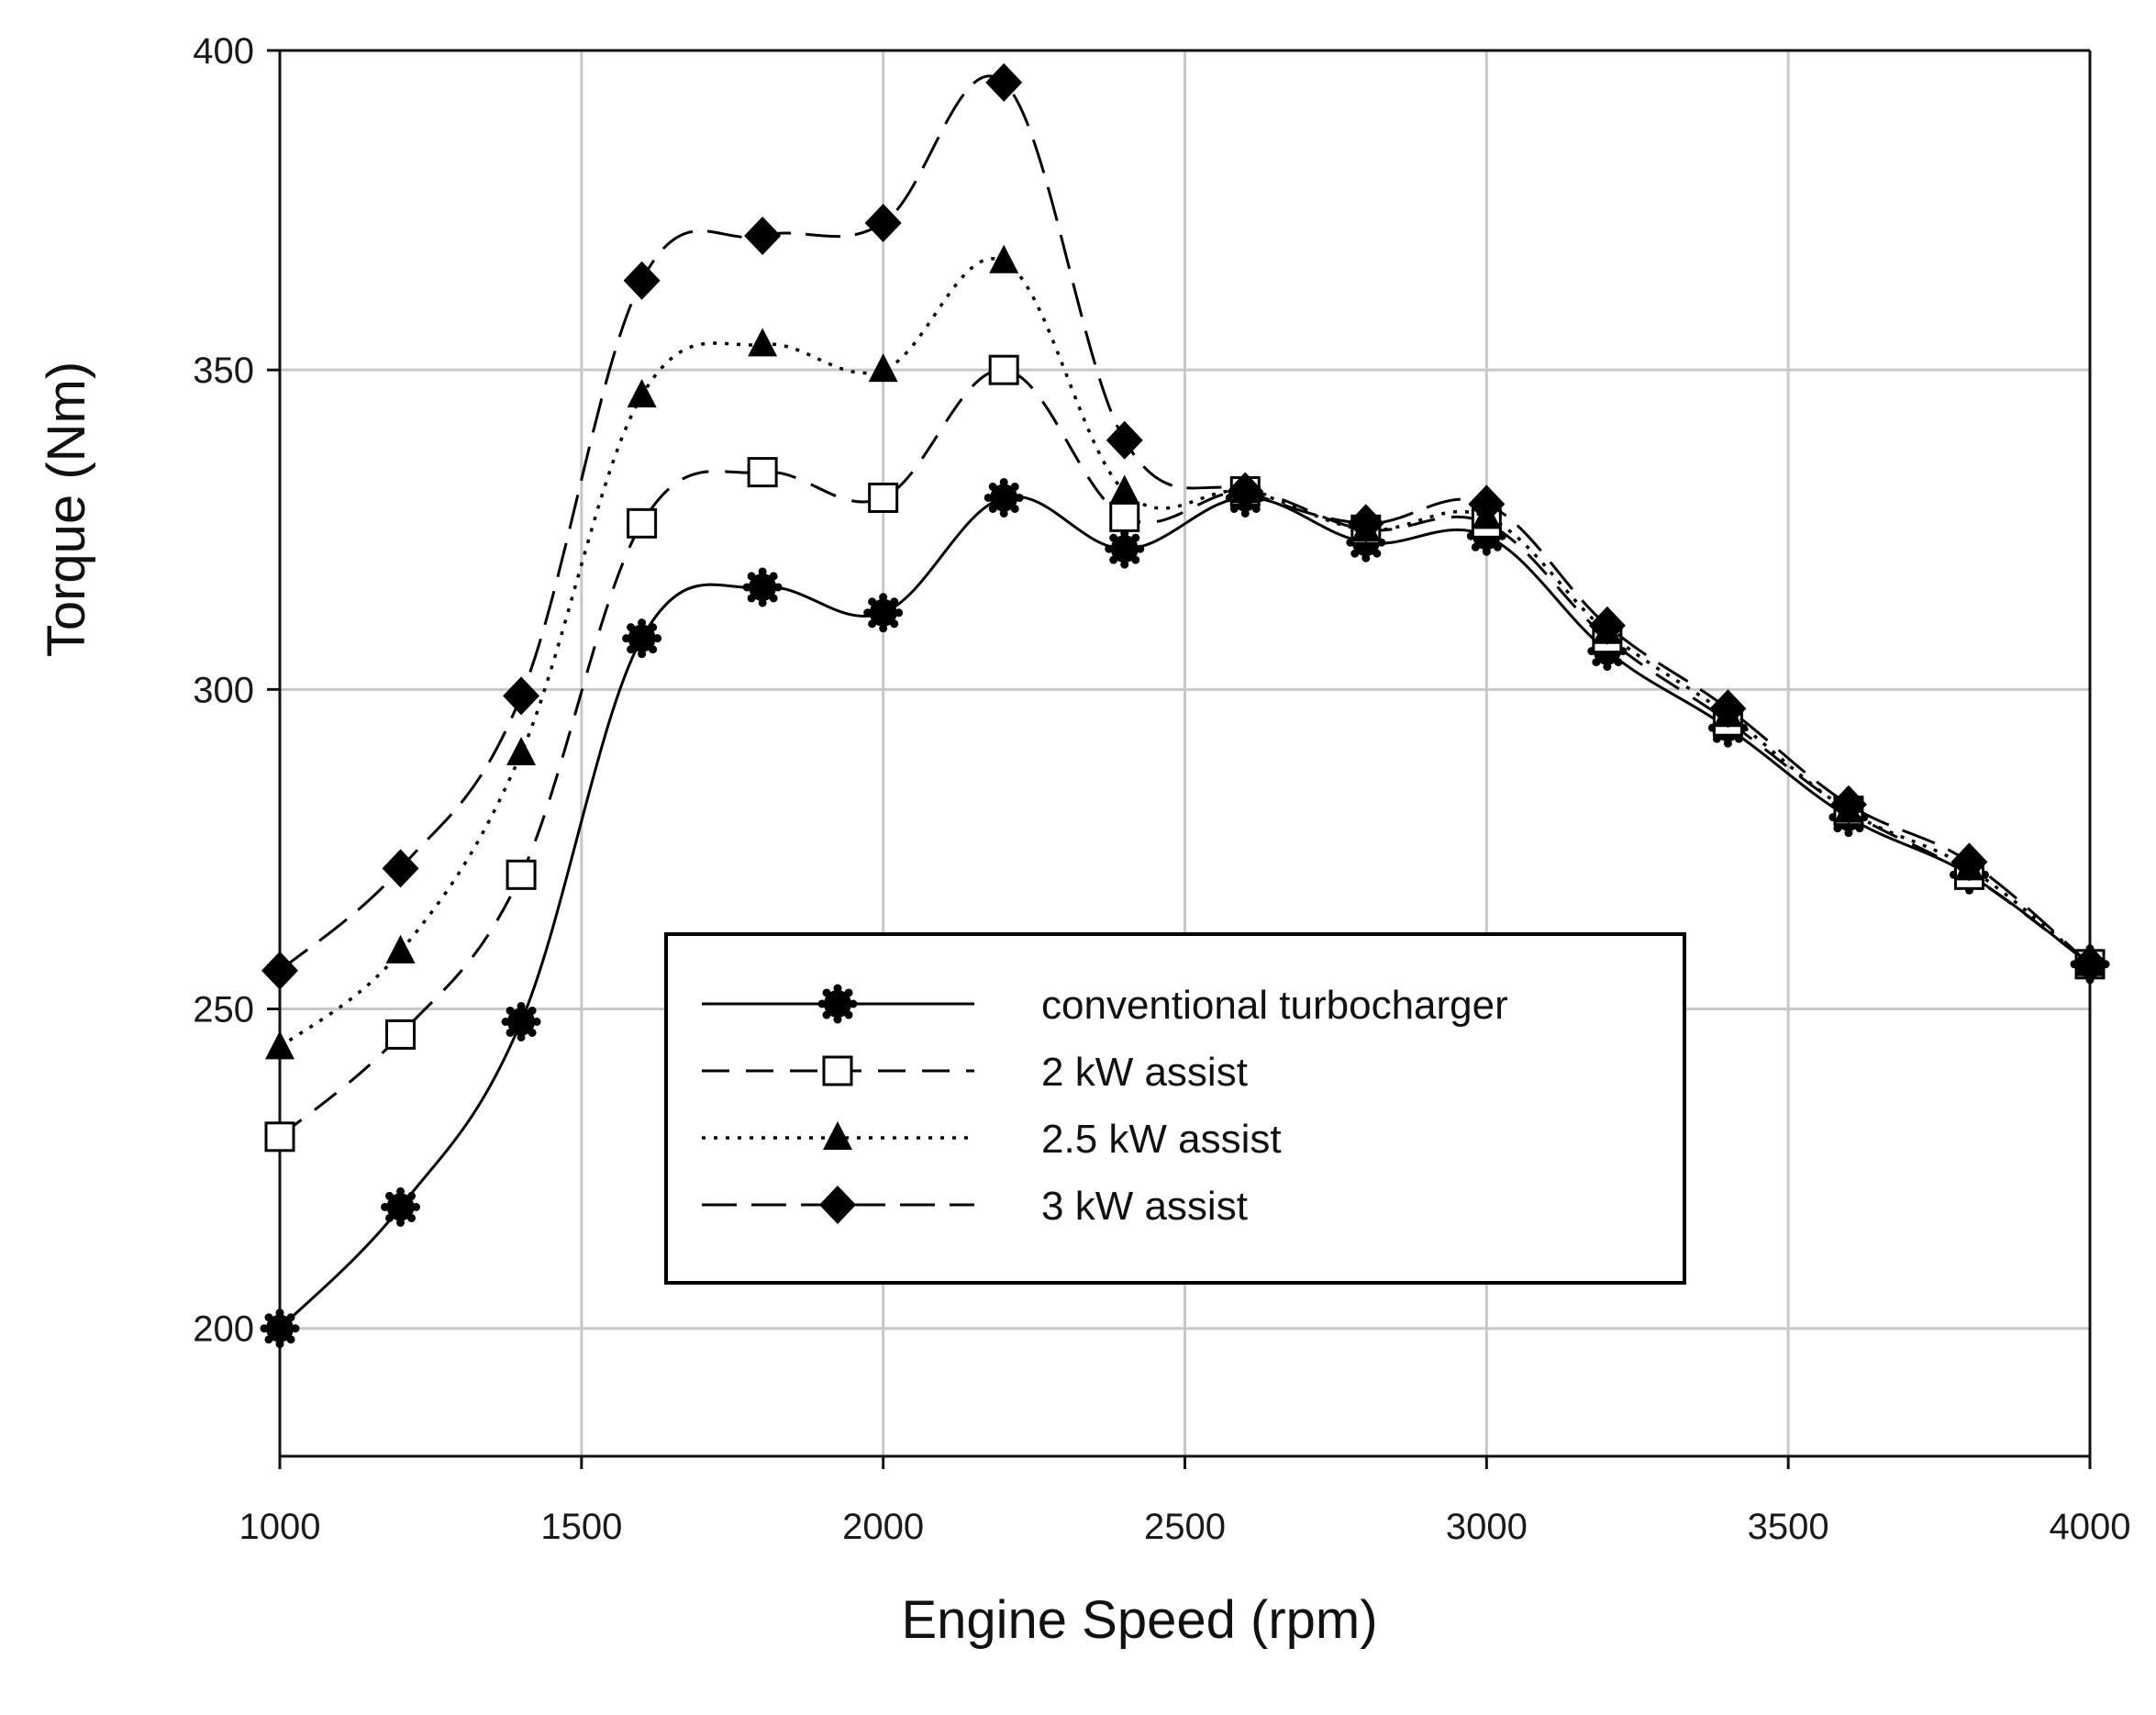  Describe the element at coordinates (1185, 1527) in the screenshot. I see `x-tick-label: 2500` at that location.